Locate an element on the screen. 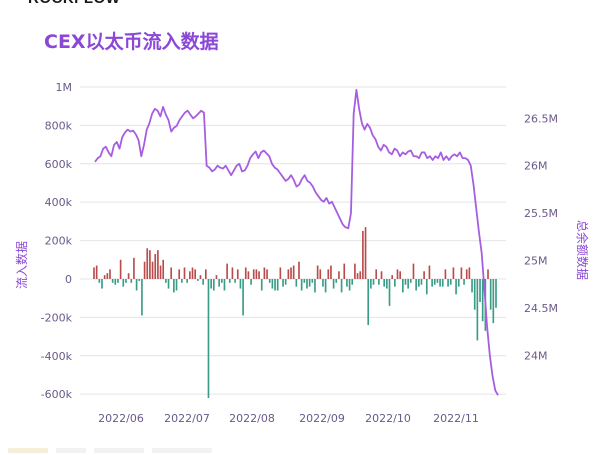 The height and width of the screenshot is (455, 600). right-tick-label: 26.5M is located at coordinates (541, 118).